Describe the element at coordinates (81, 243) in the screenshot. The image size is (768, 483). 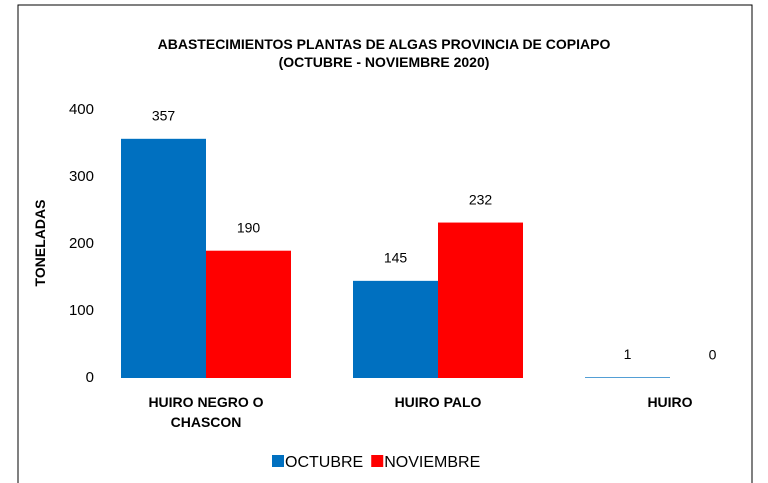
I see `y-tick-label: 200` at that location.